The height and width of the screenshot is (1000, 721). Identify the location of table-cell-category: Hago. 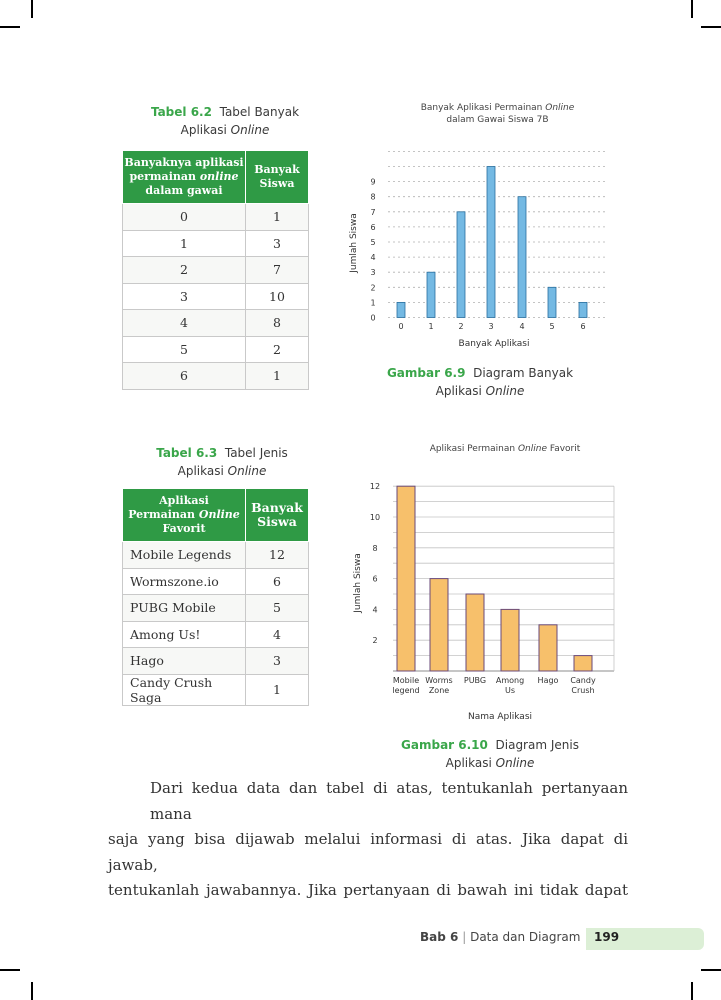
(184, 661).